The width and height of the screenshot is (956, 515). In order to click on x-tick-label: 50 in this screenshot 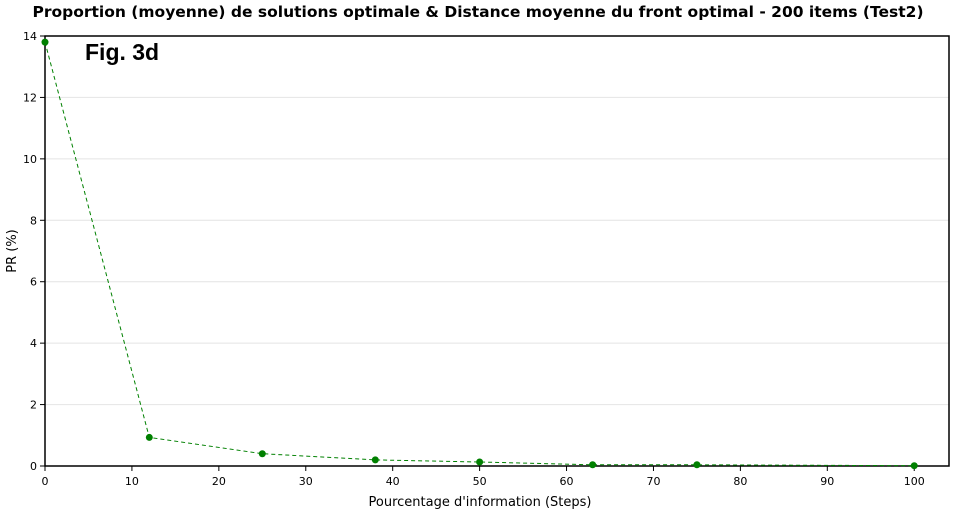, I will do `click(480, 481)`.